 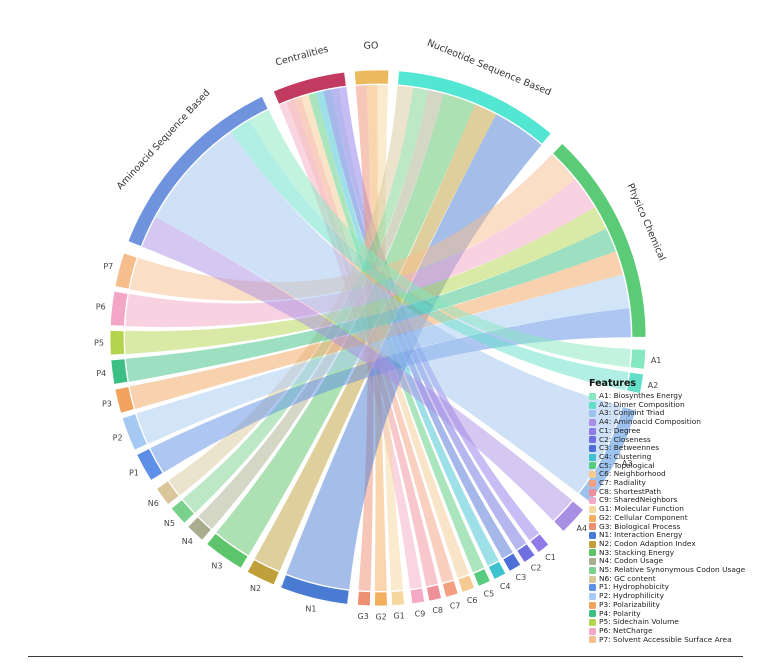 I want to click on legend-item-label: P5: Sidechain Volume, so click(x=639, y=622).